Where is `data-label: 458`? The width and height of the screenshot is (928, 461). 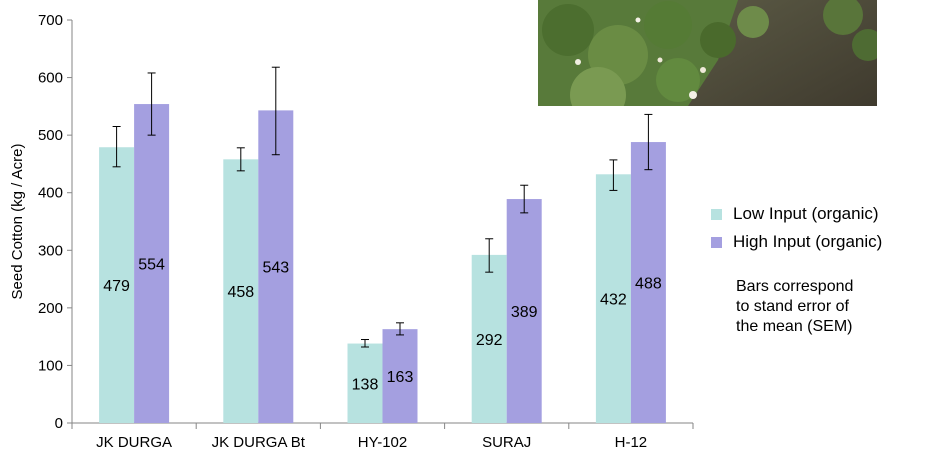
data-label: 458 is located at coordinates (240, 292).